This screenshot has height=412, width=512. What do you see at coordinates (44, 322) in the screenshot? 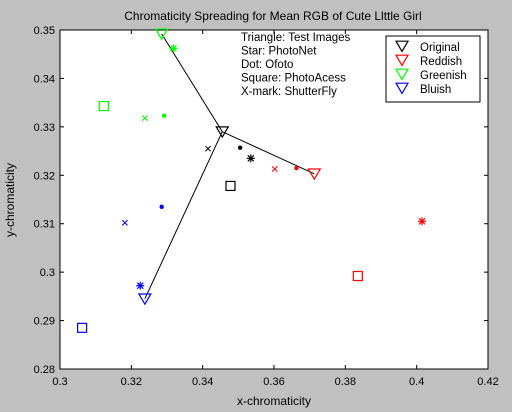
I see `y-tick-label: 0.29` at bounding box center [44, 322].